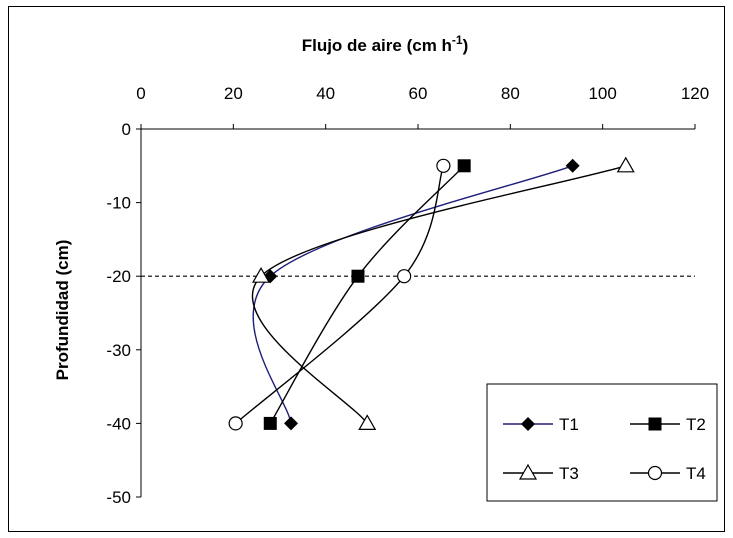 The image size is (733, 538). What do you see at coordinates (457, 40) in the screenshot?
I see `chart-title-superscript: -1` at bounding box center [457, 40].